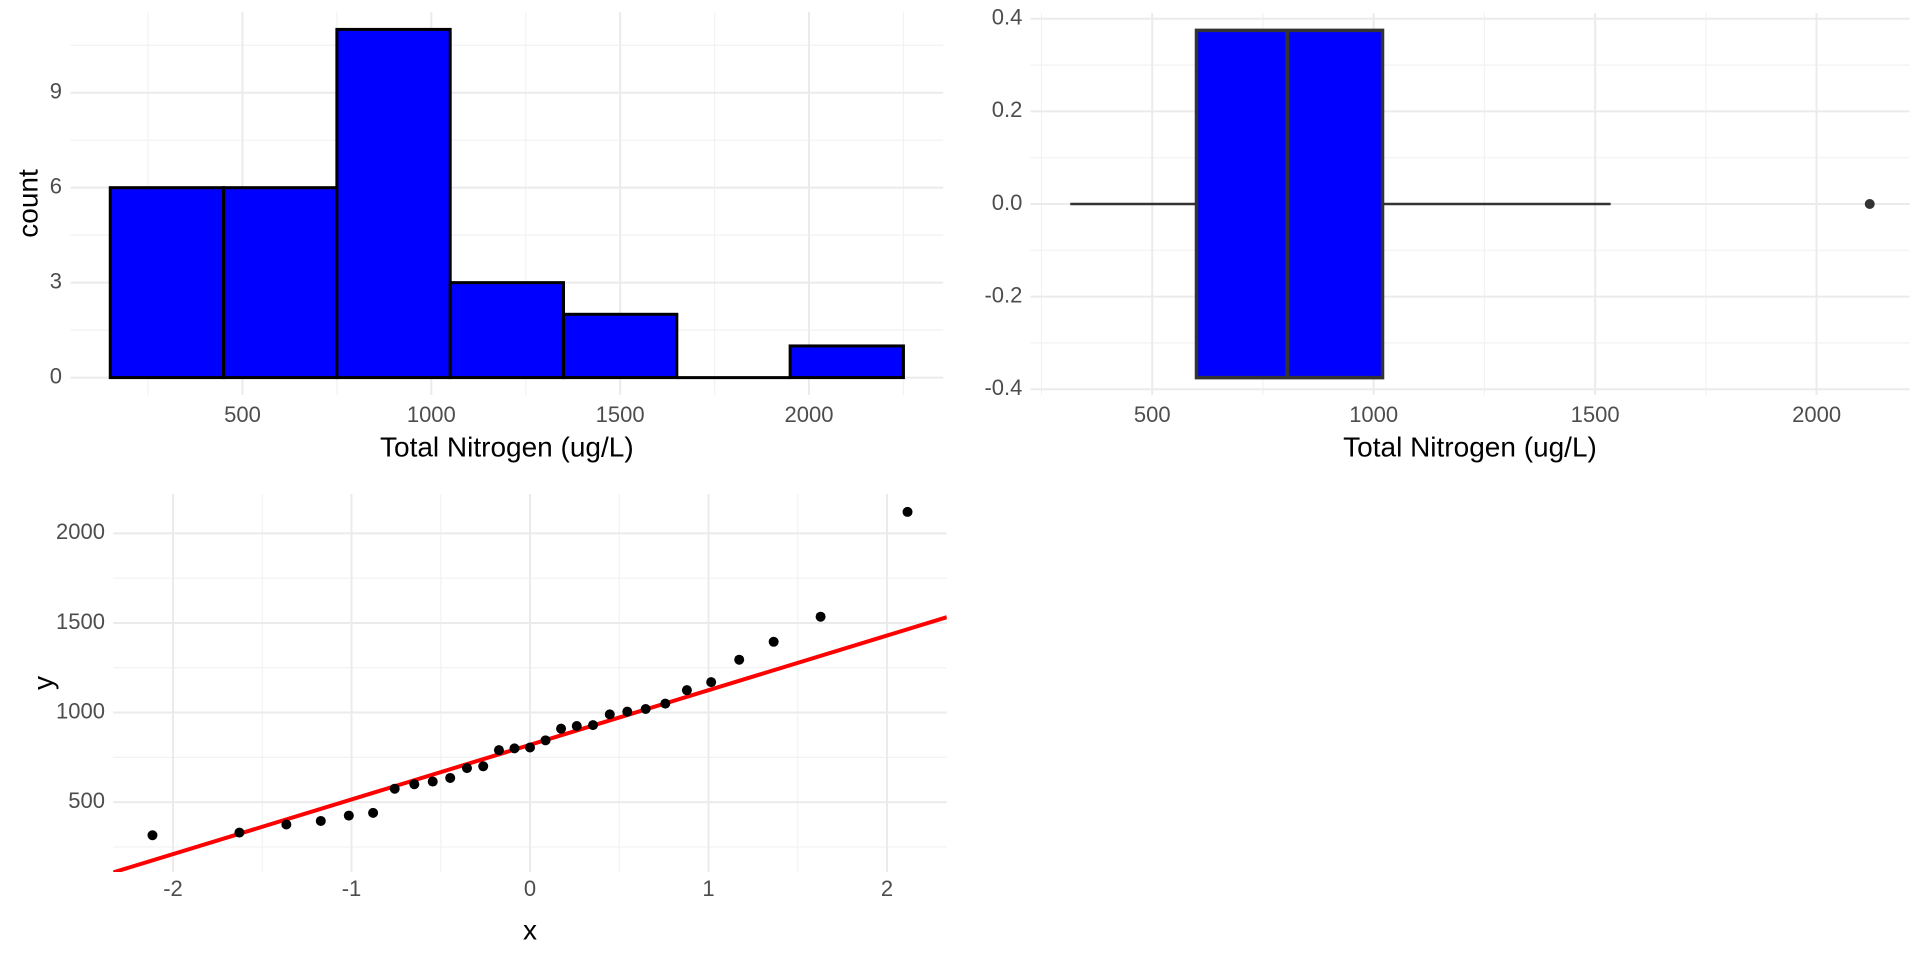  Describe the element at coordinates (56, 280) in the screenshot. I see `y-tick-label: 3` at that location.